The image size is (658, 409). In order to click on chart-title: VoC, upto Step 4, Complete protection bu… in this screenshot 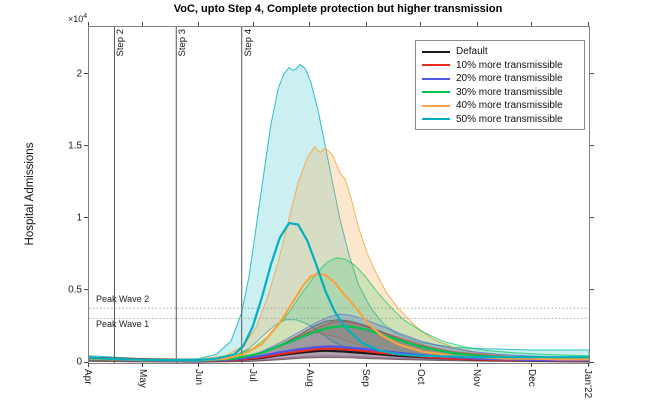, I will do `click(338, 9)`.